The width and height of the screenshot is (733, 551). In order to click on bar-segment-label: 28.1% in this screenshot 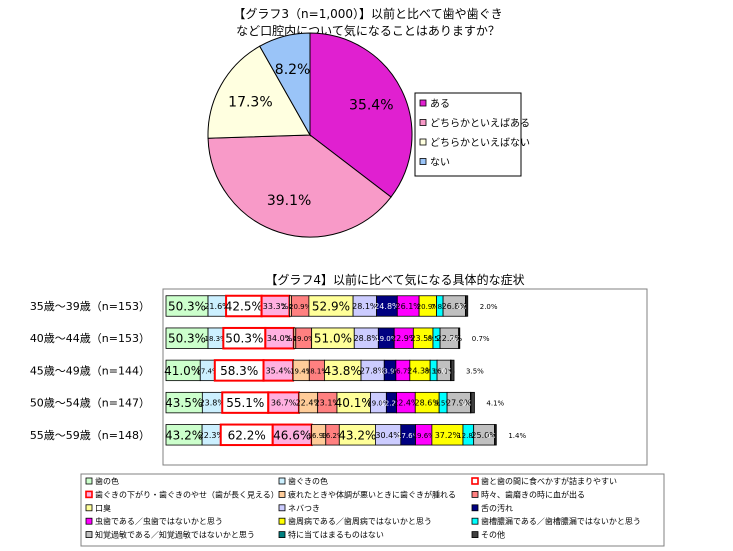, I will do `click(365, 306)`.